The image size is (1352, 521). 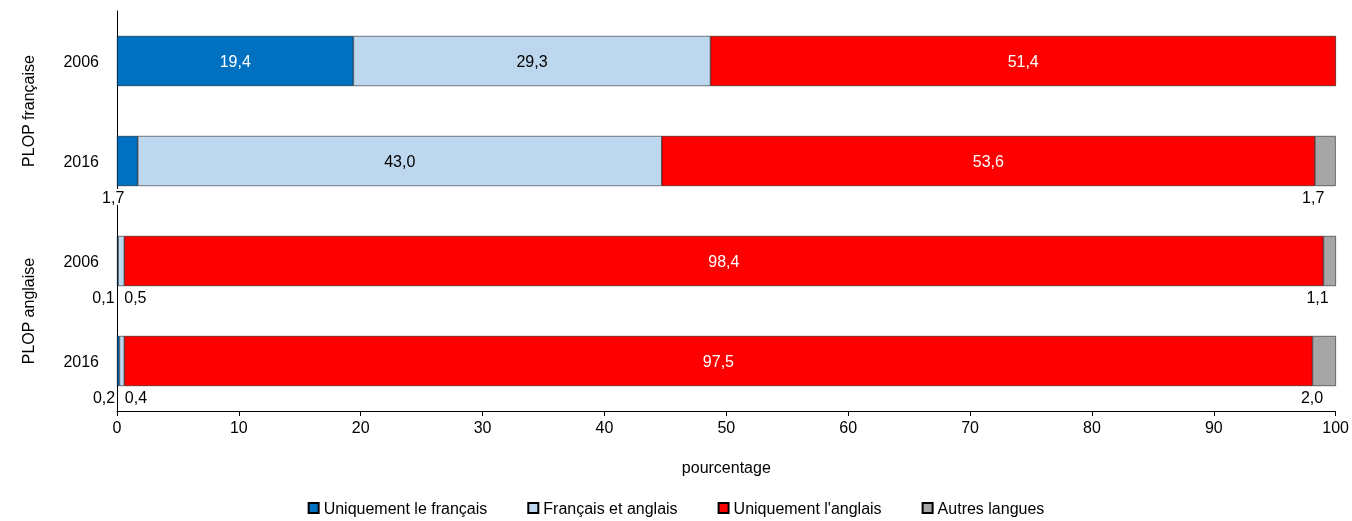 I want to click on legend-label: Autres langues, so click(x=991, y=508).